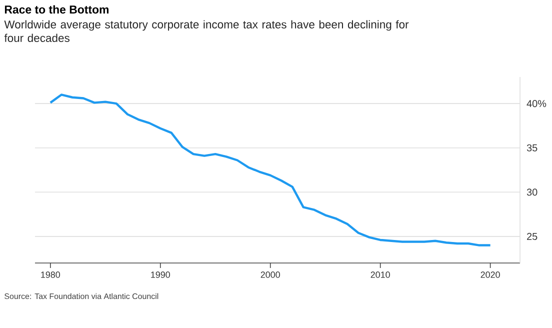 This screenshot has width=552, height=328. I want to click on x-tick-label: 2010, so click(380, 275).